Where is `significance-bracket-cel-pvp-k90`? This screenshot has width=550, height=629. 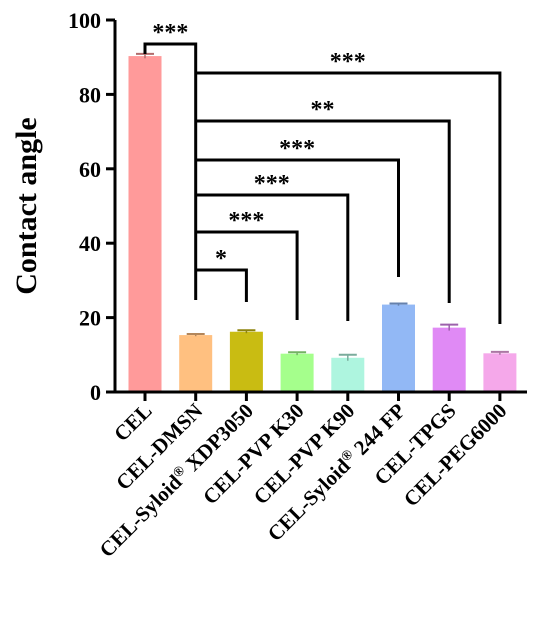
significance-bracket-cel-pvp-k90 is located at coordinates (272, 257).